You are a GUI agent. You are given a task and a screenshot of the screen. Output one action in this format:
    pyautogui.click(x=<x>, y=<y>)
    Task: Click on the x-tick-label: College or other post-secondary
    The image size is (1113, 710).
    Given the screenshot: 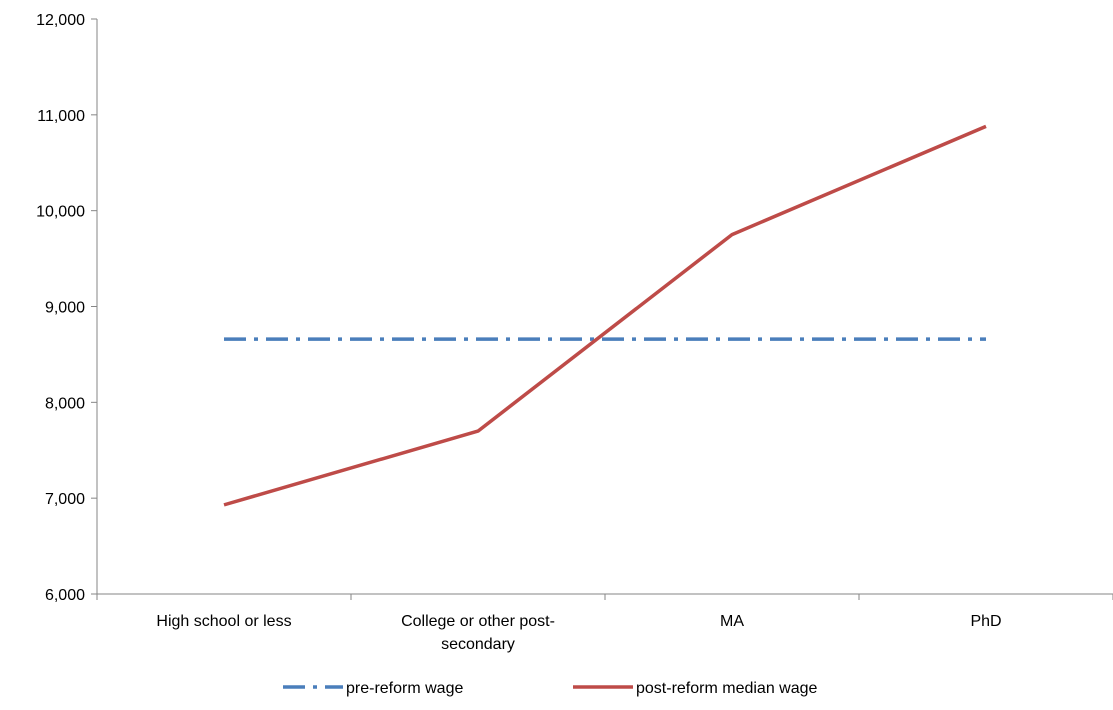 What is the action you would take?
    pyautogui.click(x=478, y=633)
    